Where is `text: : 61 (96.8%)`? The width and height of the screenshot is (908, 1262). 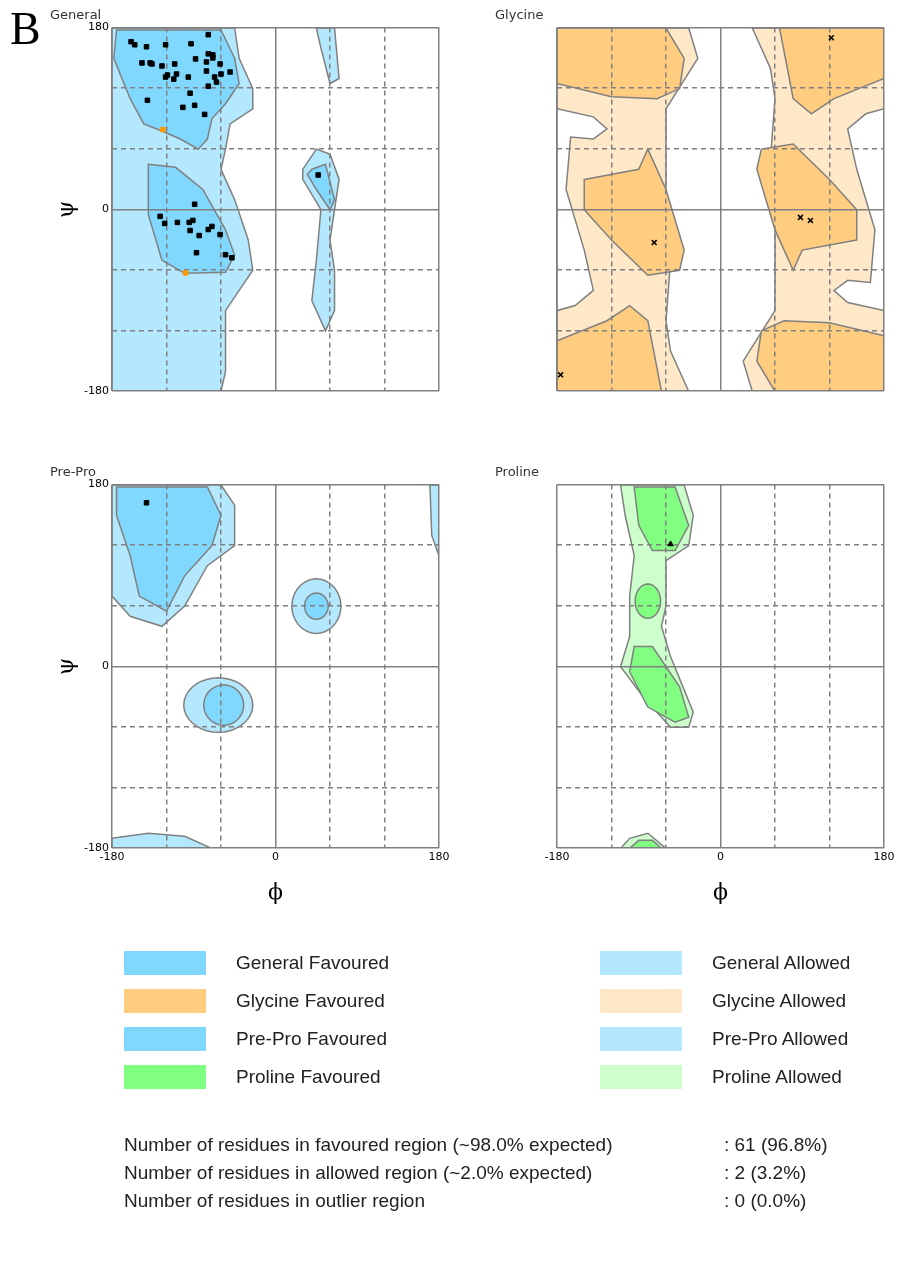
text: : 61 (96.8%) is located at coordinates (776, 1145).